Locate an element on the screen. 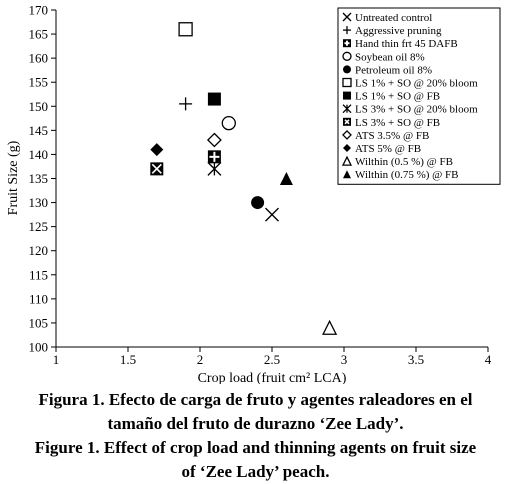  legend-entry: LS 3% + SO @ 20% bloom is located at coordinates (410, 110).